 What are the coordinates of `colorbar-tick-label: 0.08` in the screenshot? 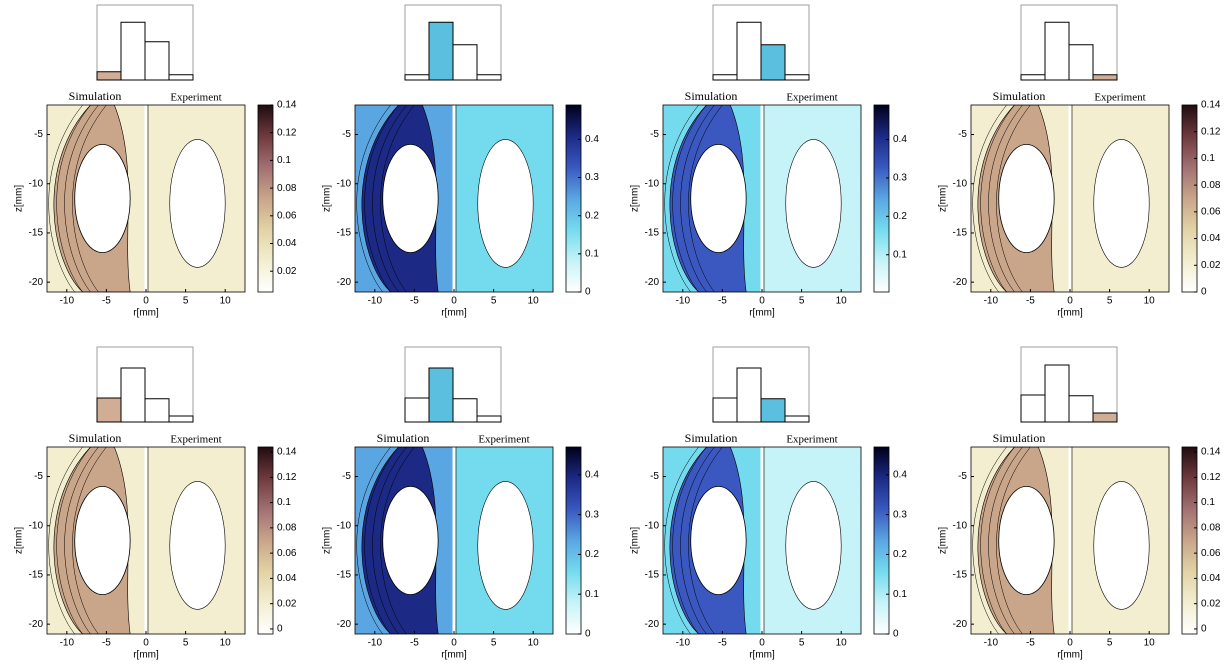 It's located at (287, 188).